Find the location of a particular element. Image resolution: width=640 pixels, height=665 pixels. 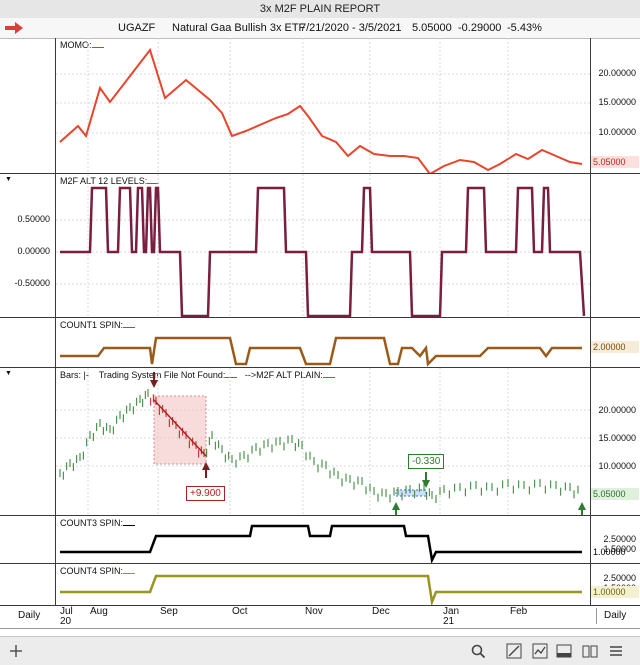

book-icon is located at coordinates (590, 651).